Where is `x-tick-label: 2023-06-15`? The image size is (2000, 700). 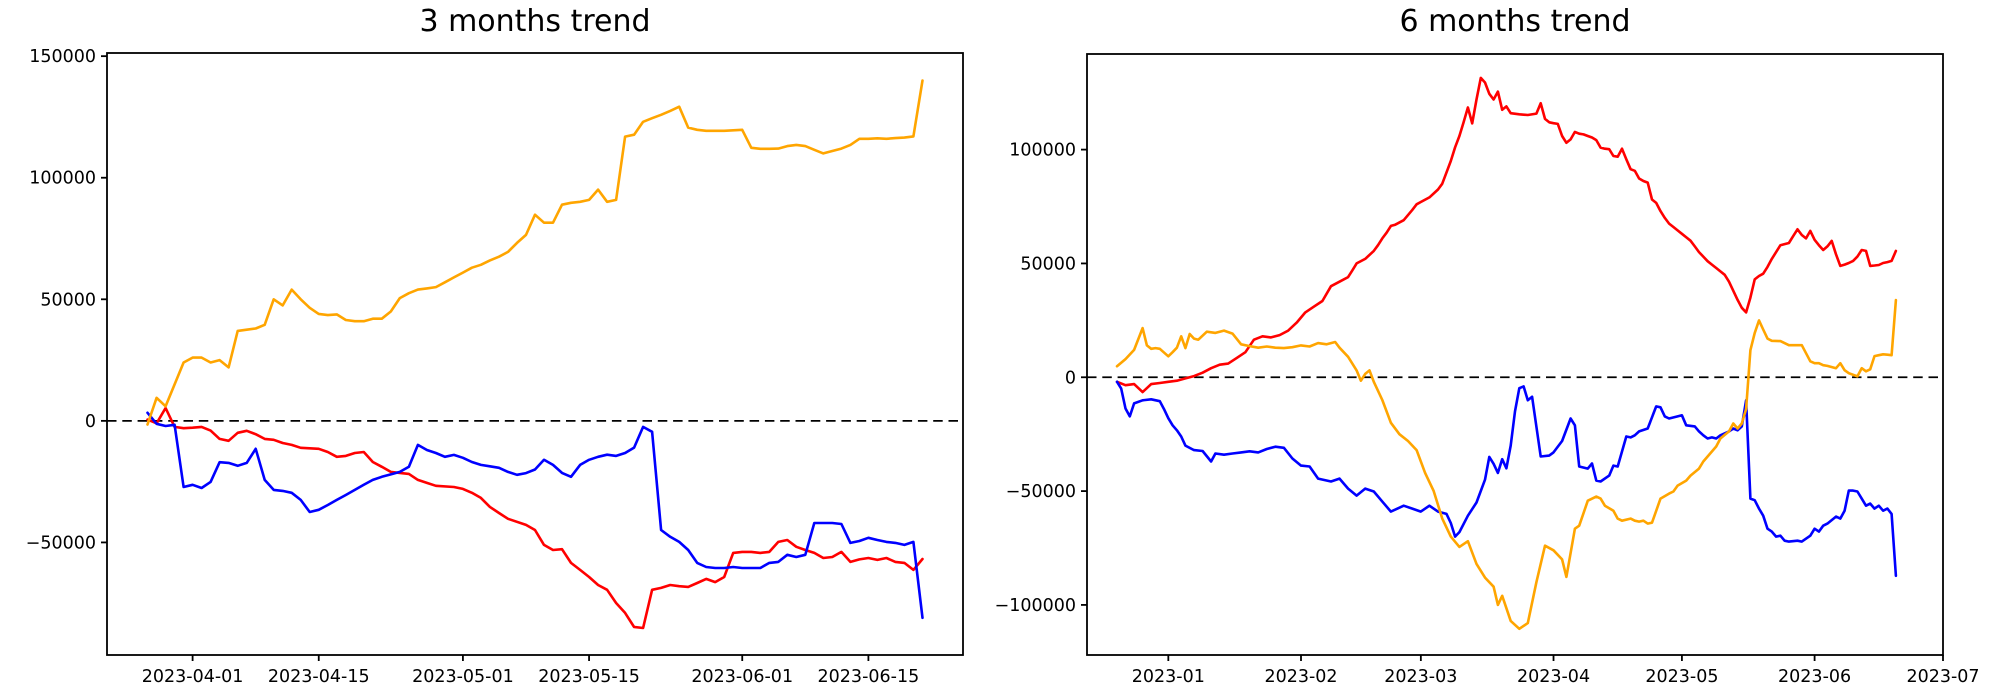
x-tick-label: 2023-06-15 is located at coordinates (869, 677).